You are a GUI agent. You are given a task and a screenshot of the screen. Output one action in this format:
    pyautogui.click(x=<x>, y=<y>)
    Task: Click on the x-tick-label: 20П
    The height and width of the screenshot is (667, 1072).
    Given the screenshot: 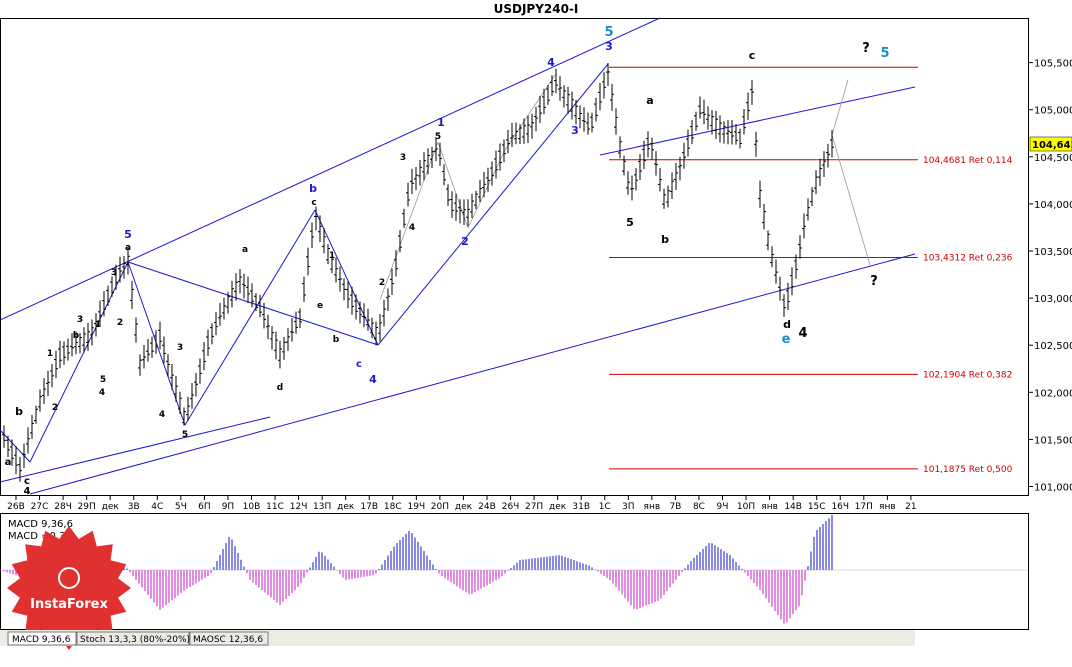 What is the action you would take?
    pyautogui.click(x=440, y=507)
    